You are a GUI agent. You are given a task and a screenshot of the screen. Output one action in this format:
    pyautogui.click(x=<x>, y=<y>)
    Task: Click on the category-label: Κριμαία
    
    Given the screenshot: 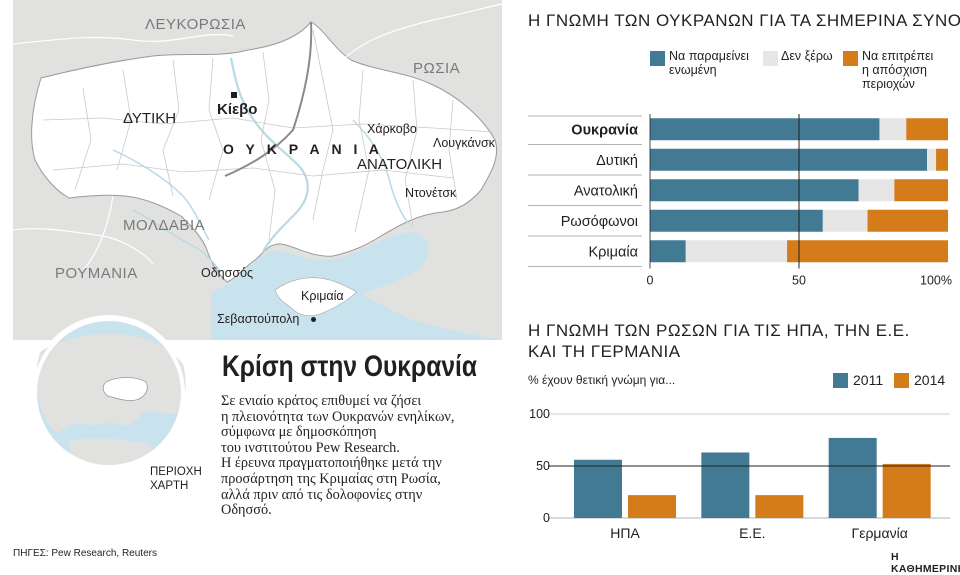 What is the action you would take?
    pyautogui.click(x=613, y=252)
    